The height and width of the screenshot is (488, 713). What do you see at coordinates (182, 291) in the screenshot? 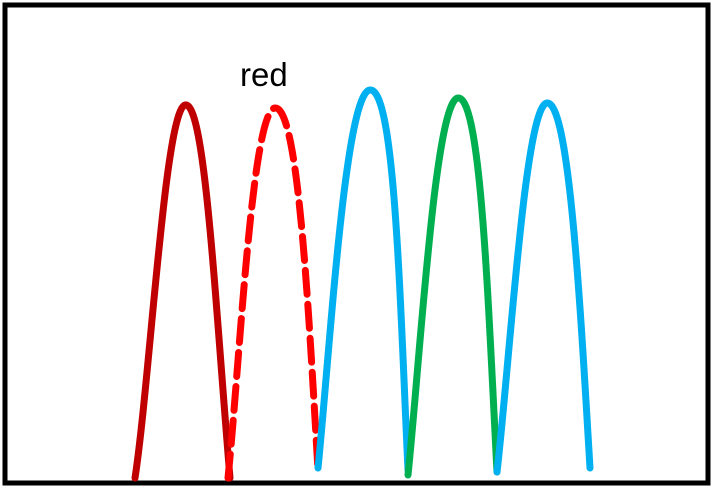
I see `dark-red-curve` at bounding box center [182, 291].